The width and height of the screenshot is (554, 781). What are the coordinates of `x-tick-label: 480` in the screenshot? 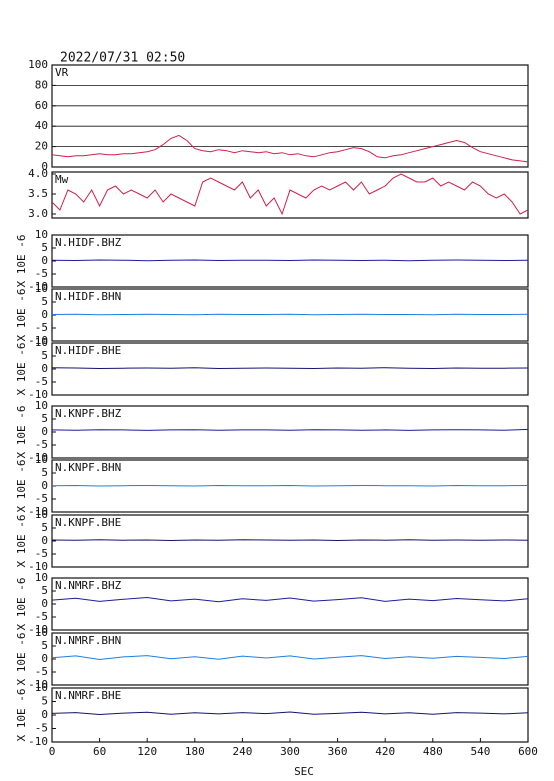 It's located at (433, 751).